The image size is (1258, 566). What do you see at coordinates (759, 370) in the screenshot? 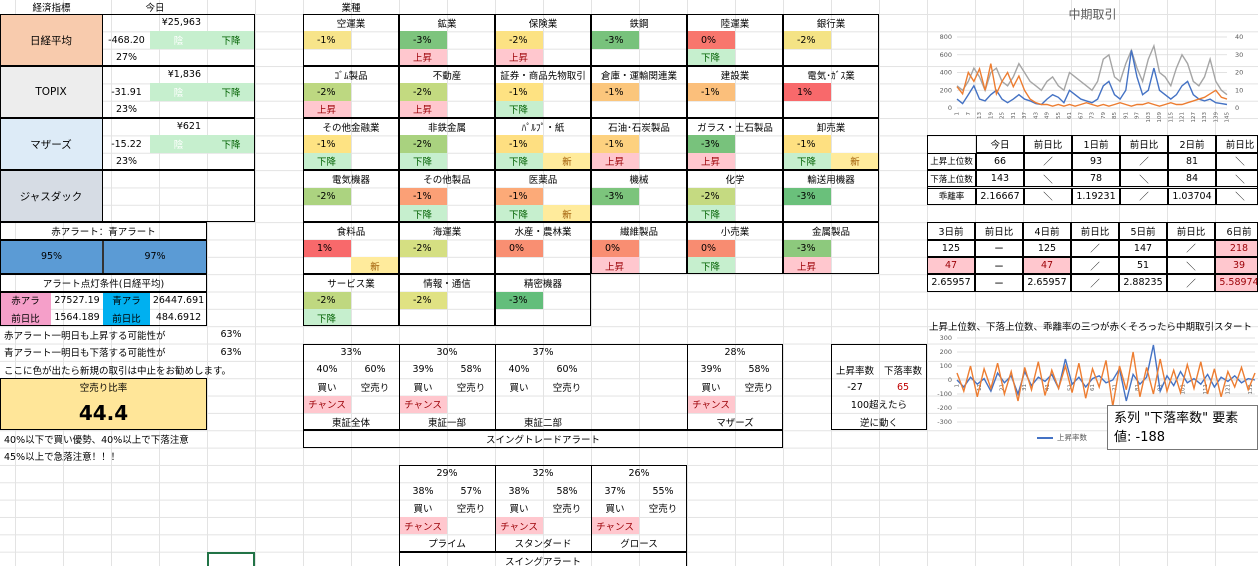
I see `short-ratio: 58%` at bounding box center [759, 370].